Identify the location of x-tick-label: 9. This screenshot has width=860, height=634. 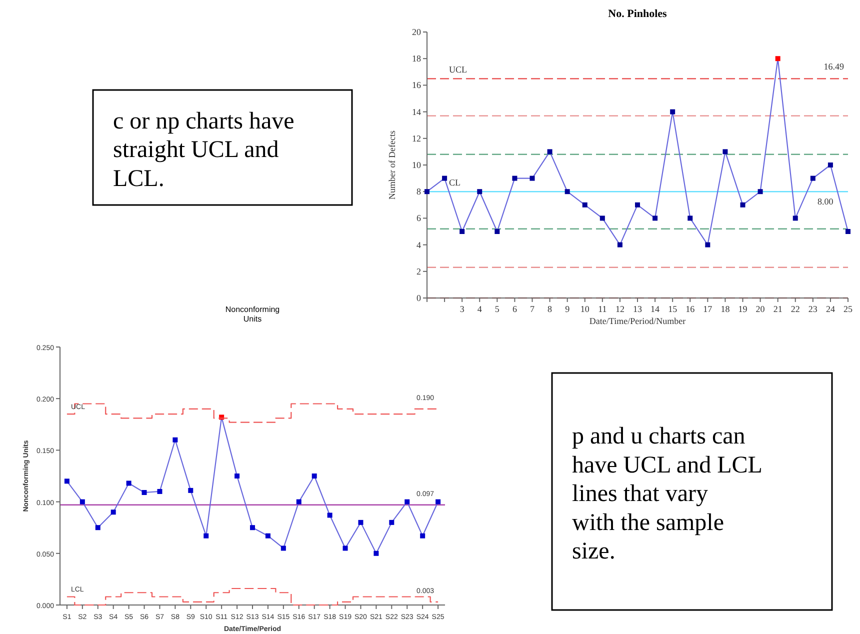
(567, 309).